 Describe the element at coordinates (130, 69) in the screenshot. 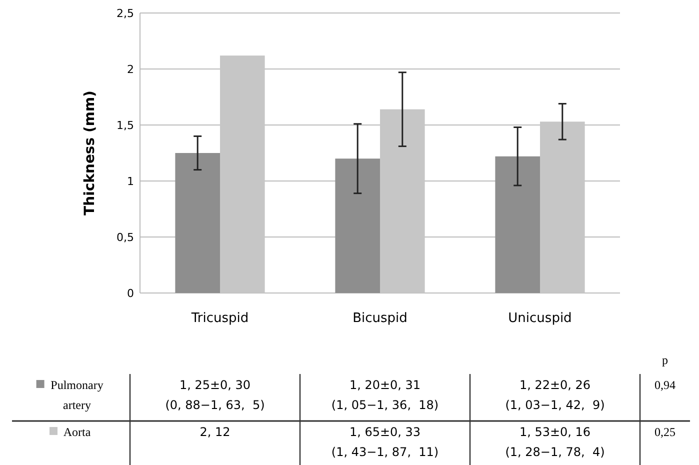

I see `y-tick-label: 2` at that location.